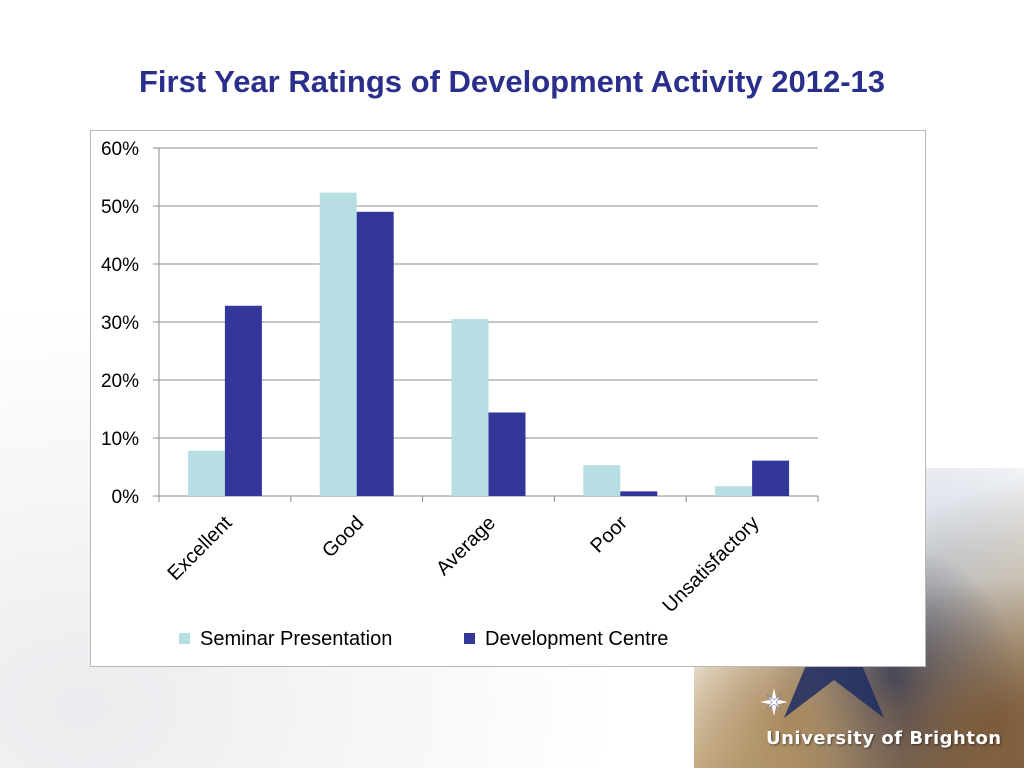 The width and height of the screenshot is (1024, 768). Describe the element at coordinates (126, 497) in the screenshot. I see `y-tick-label: 0%` at that location.